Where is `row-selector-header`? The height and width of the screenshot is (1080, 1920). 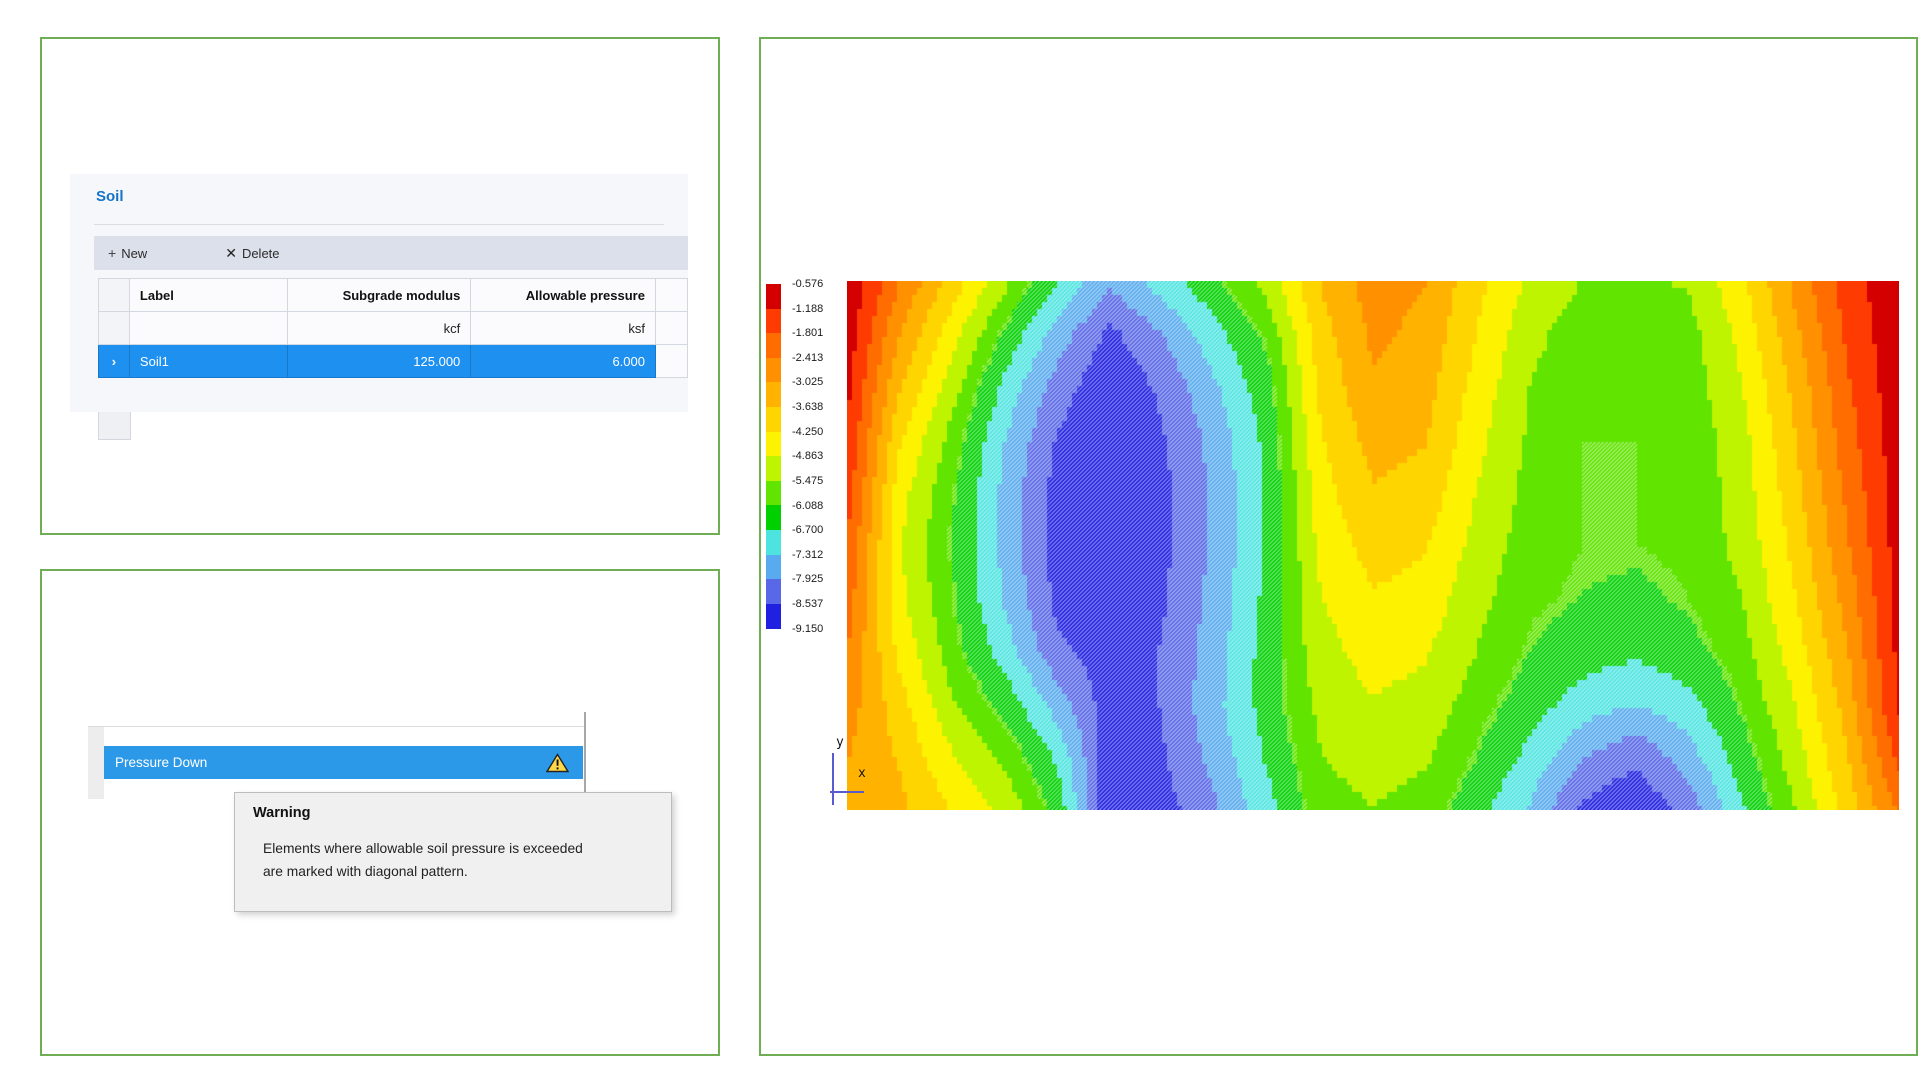 row-selector-header is located at coordinates (114, 295).